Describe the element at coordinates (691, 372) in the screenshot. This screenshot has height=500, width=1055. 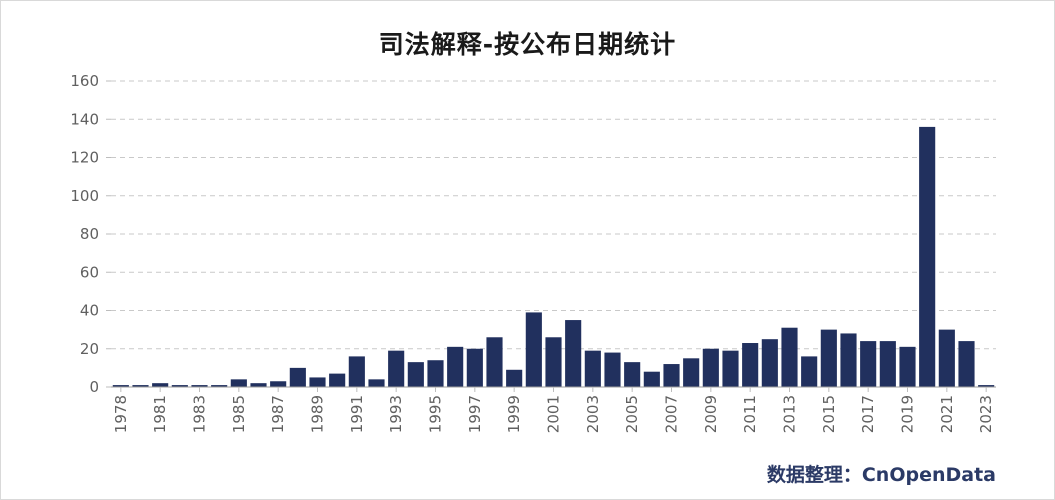
I see `bar-2008` at that location.